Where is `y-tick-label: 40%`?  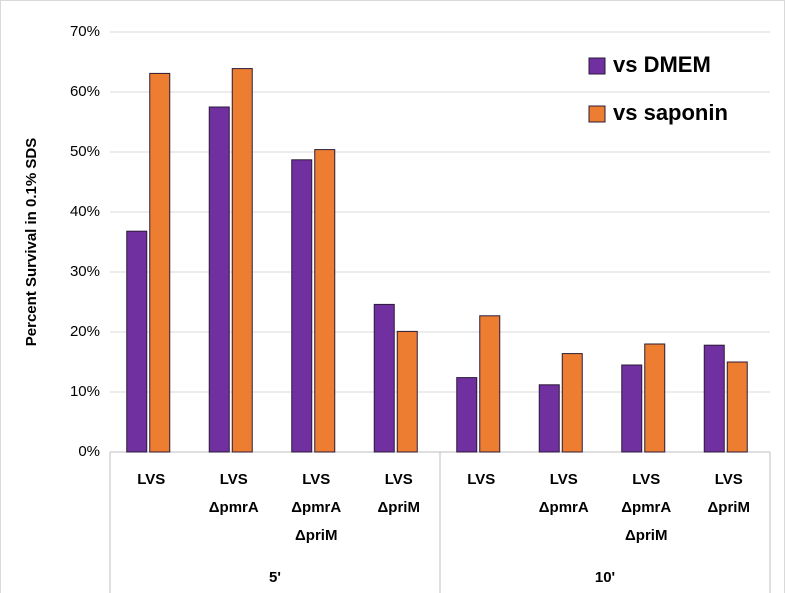
y-tick-label: 40% is located at coordinates (85, 211).